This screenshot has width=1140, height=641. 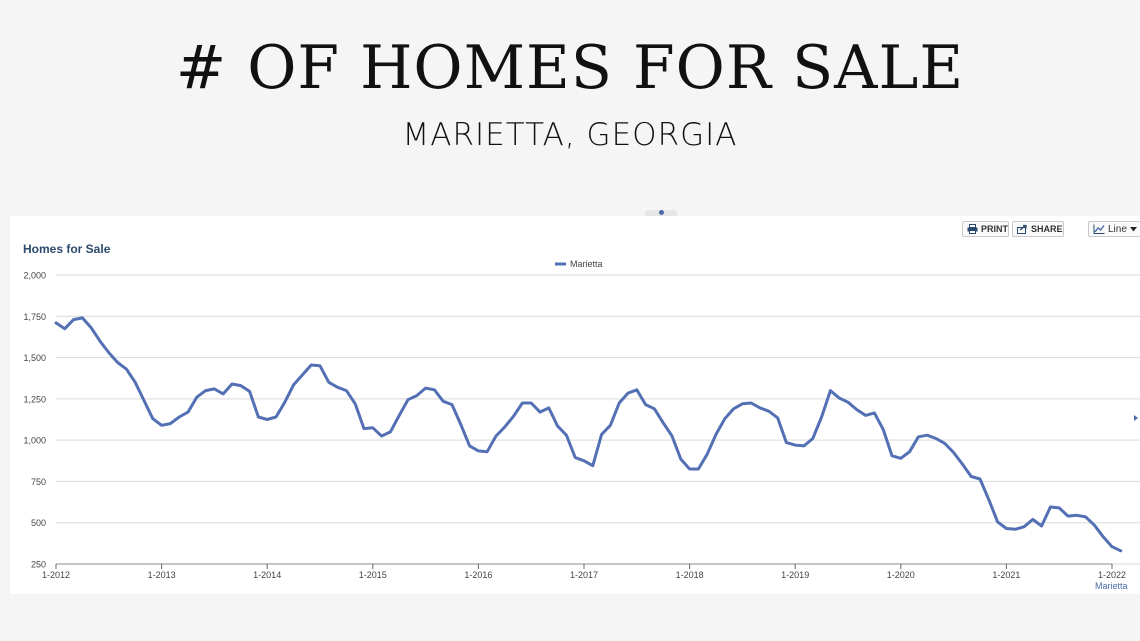 I want to click on x-tick-label: 1-2021, so click(x=1006, y=575).